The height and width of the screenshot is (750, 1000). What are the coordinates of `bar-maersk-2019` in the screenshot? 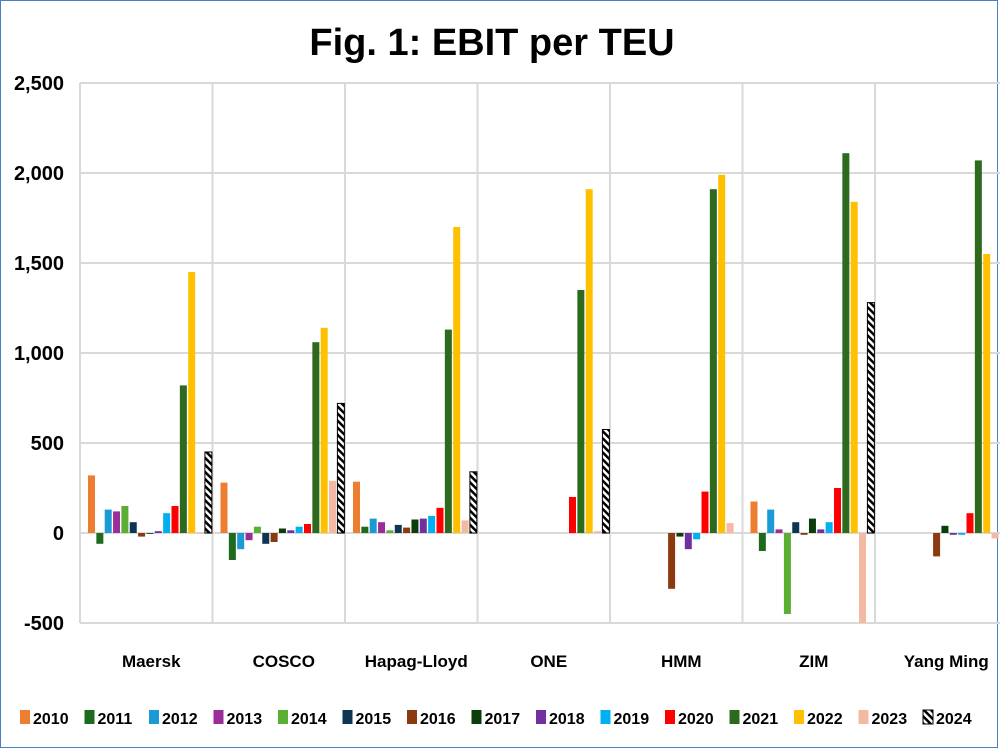 It's located at (167, 523).